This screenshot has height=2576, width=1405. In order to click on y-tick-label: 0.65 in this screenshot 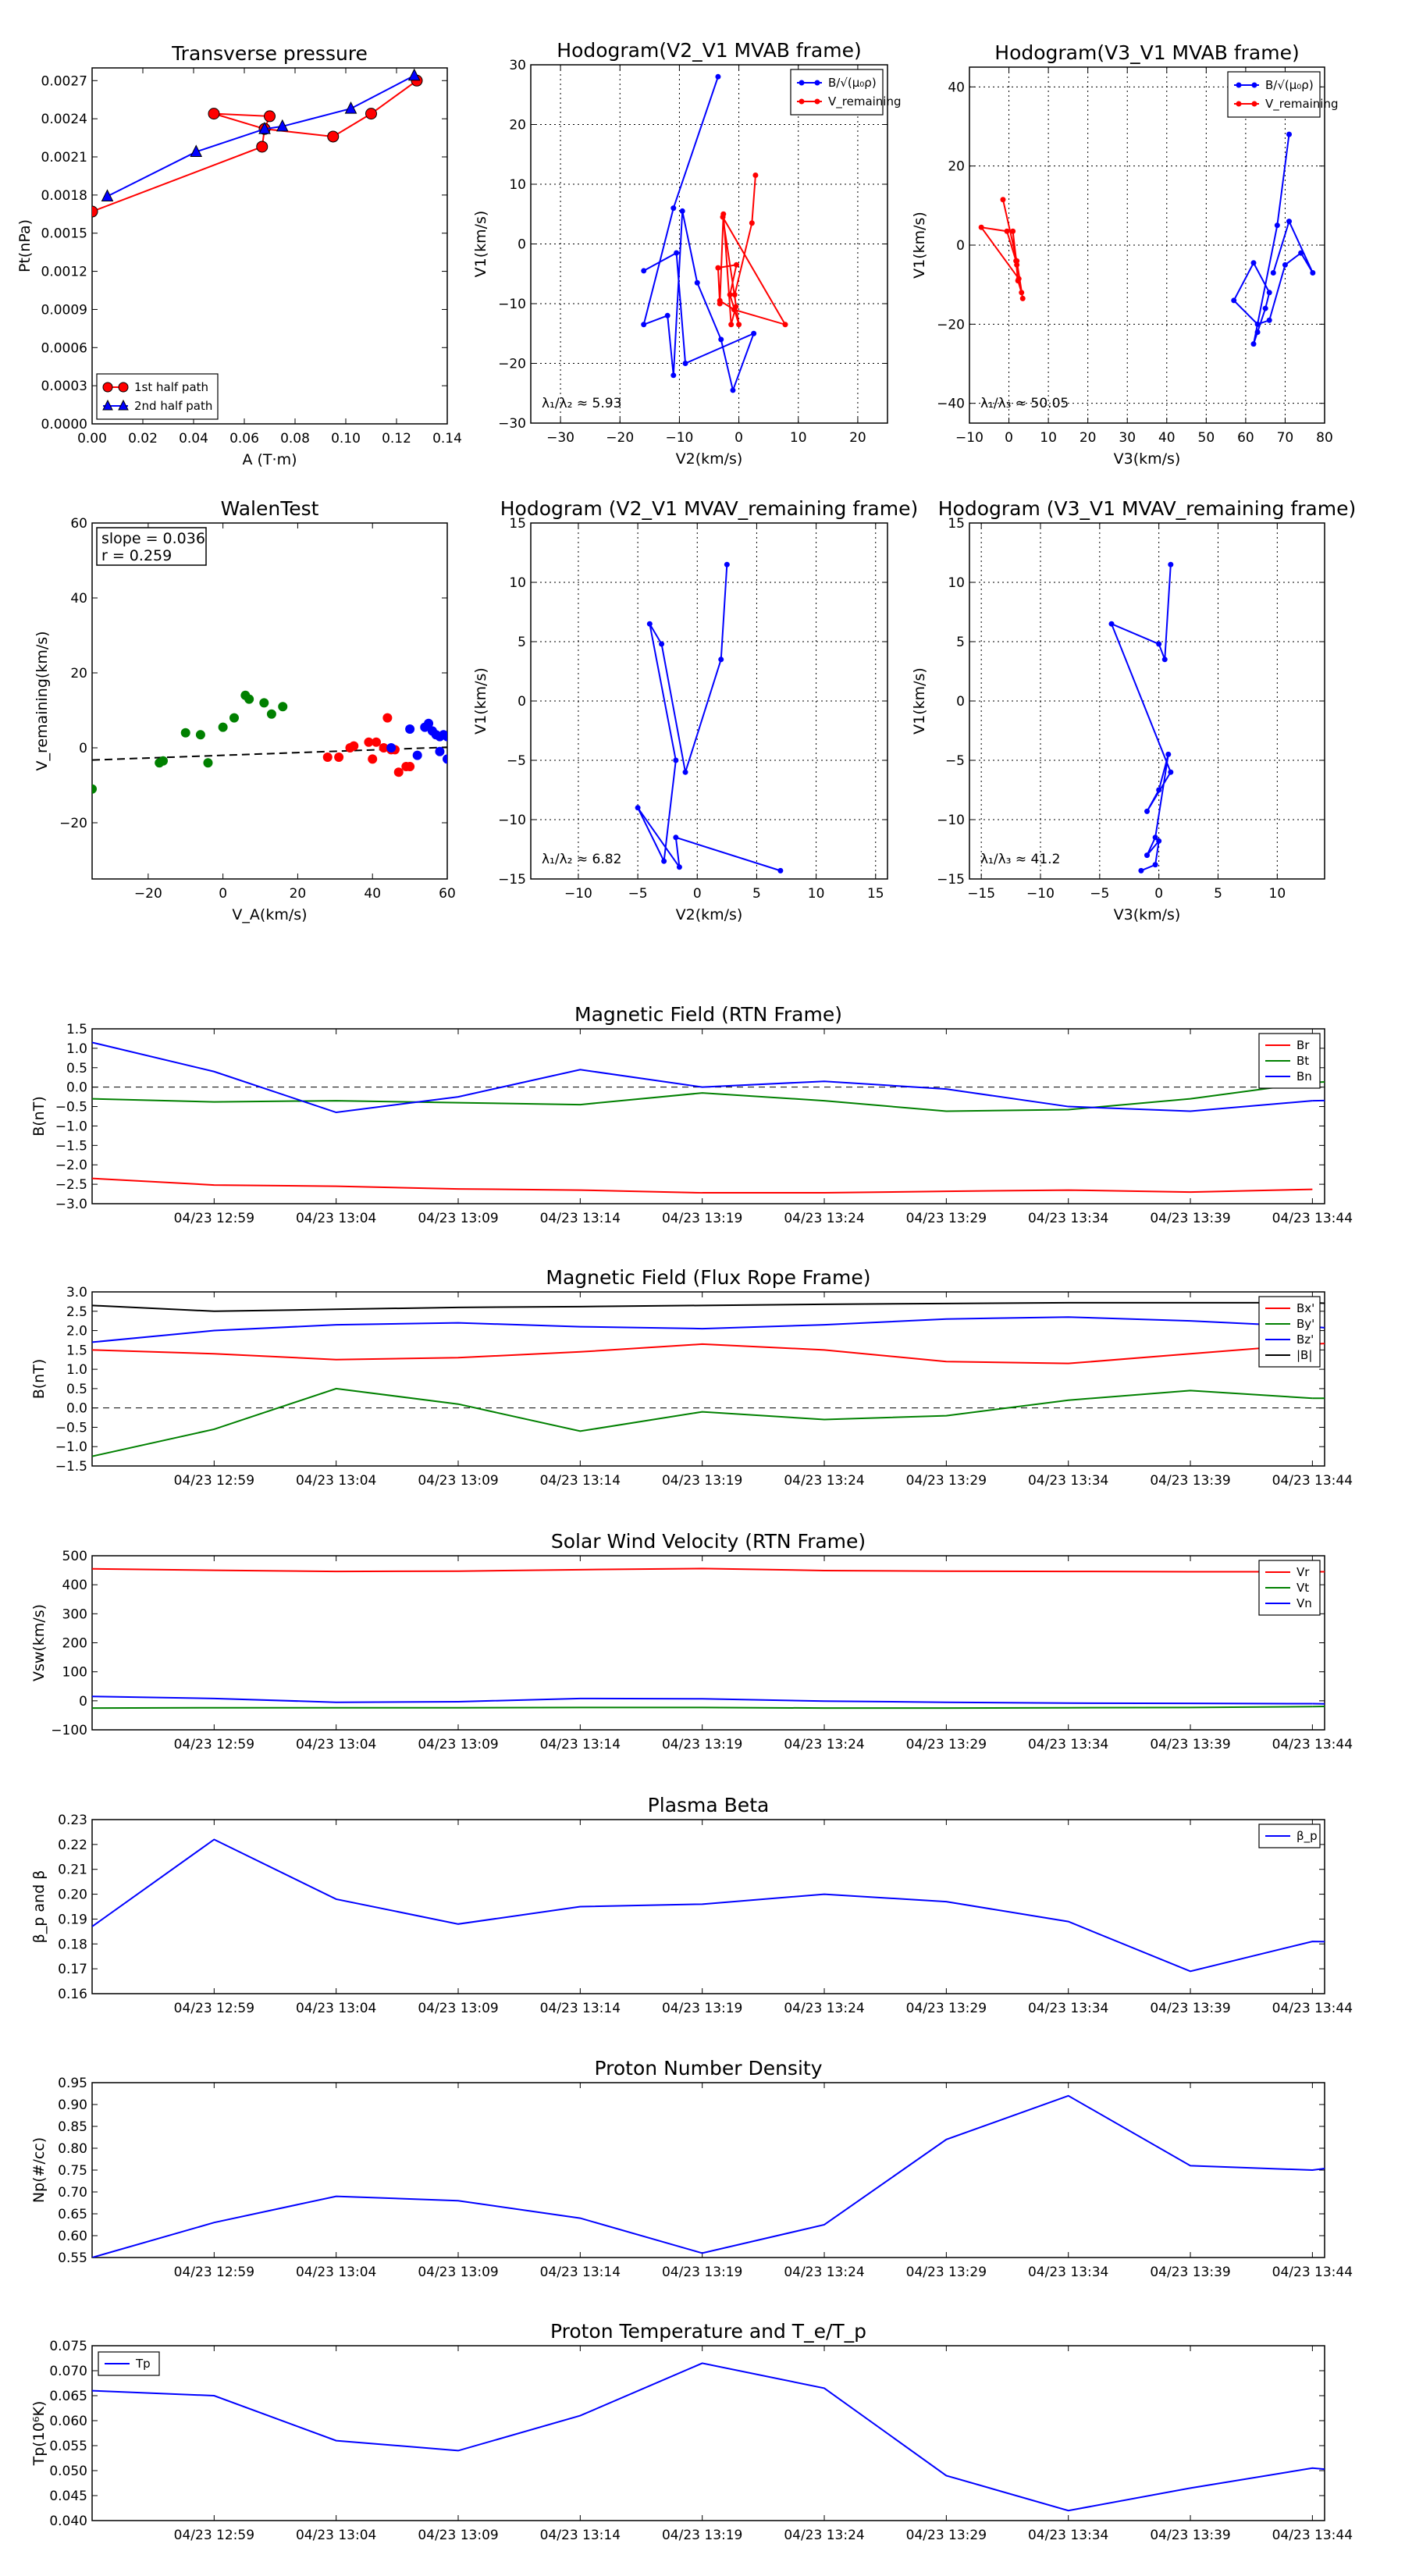, I will do `click(72, 2214)`.